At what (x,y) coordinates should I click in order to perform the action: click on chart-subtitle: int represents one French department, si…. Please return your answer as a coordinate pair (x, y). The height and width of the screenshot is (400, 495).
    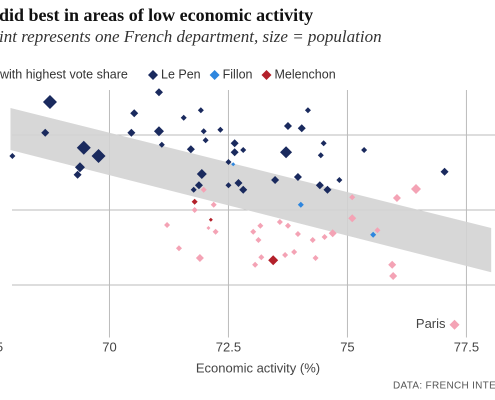
    Looking at the image, I should click on (191, 36).